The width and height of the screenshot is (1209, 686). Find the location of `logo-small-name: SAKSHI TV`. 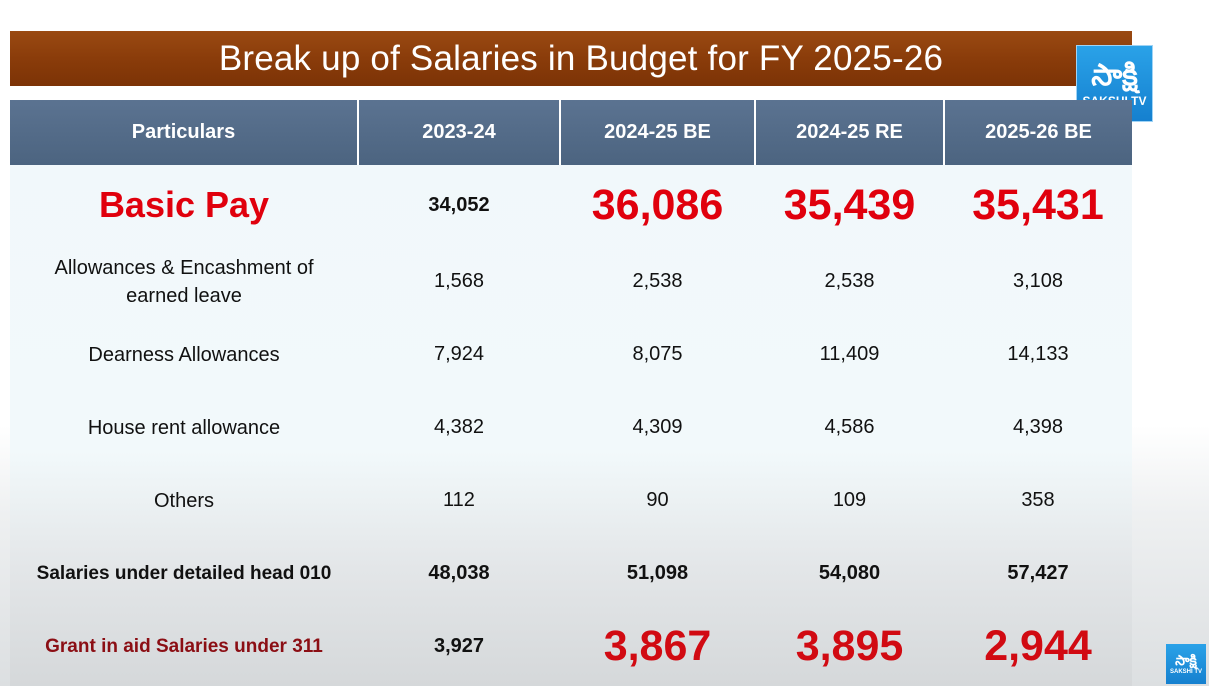

logo-small-name: SAKSHI TV is located at coordinates (1185, 672).